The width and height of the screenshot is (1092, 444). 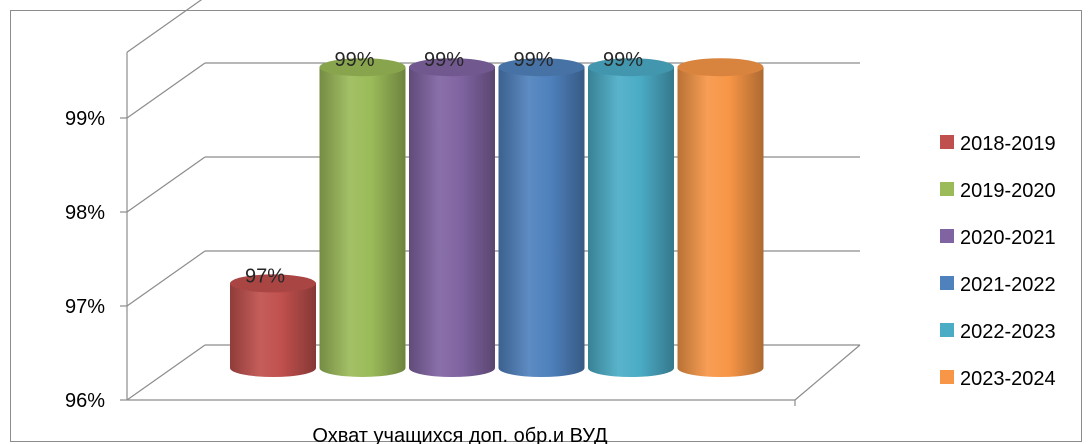 What do you see at coordinates (1008, 191) in the screenshot?
I see `legend-label: 2019-2020` at bounding box center [1008, 191].